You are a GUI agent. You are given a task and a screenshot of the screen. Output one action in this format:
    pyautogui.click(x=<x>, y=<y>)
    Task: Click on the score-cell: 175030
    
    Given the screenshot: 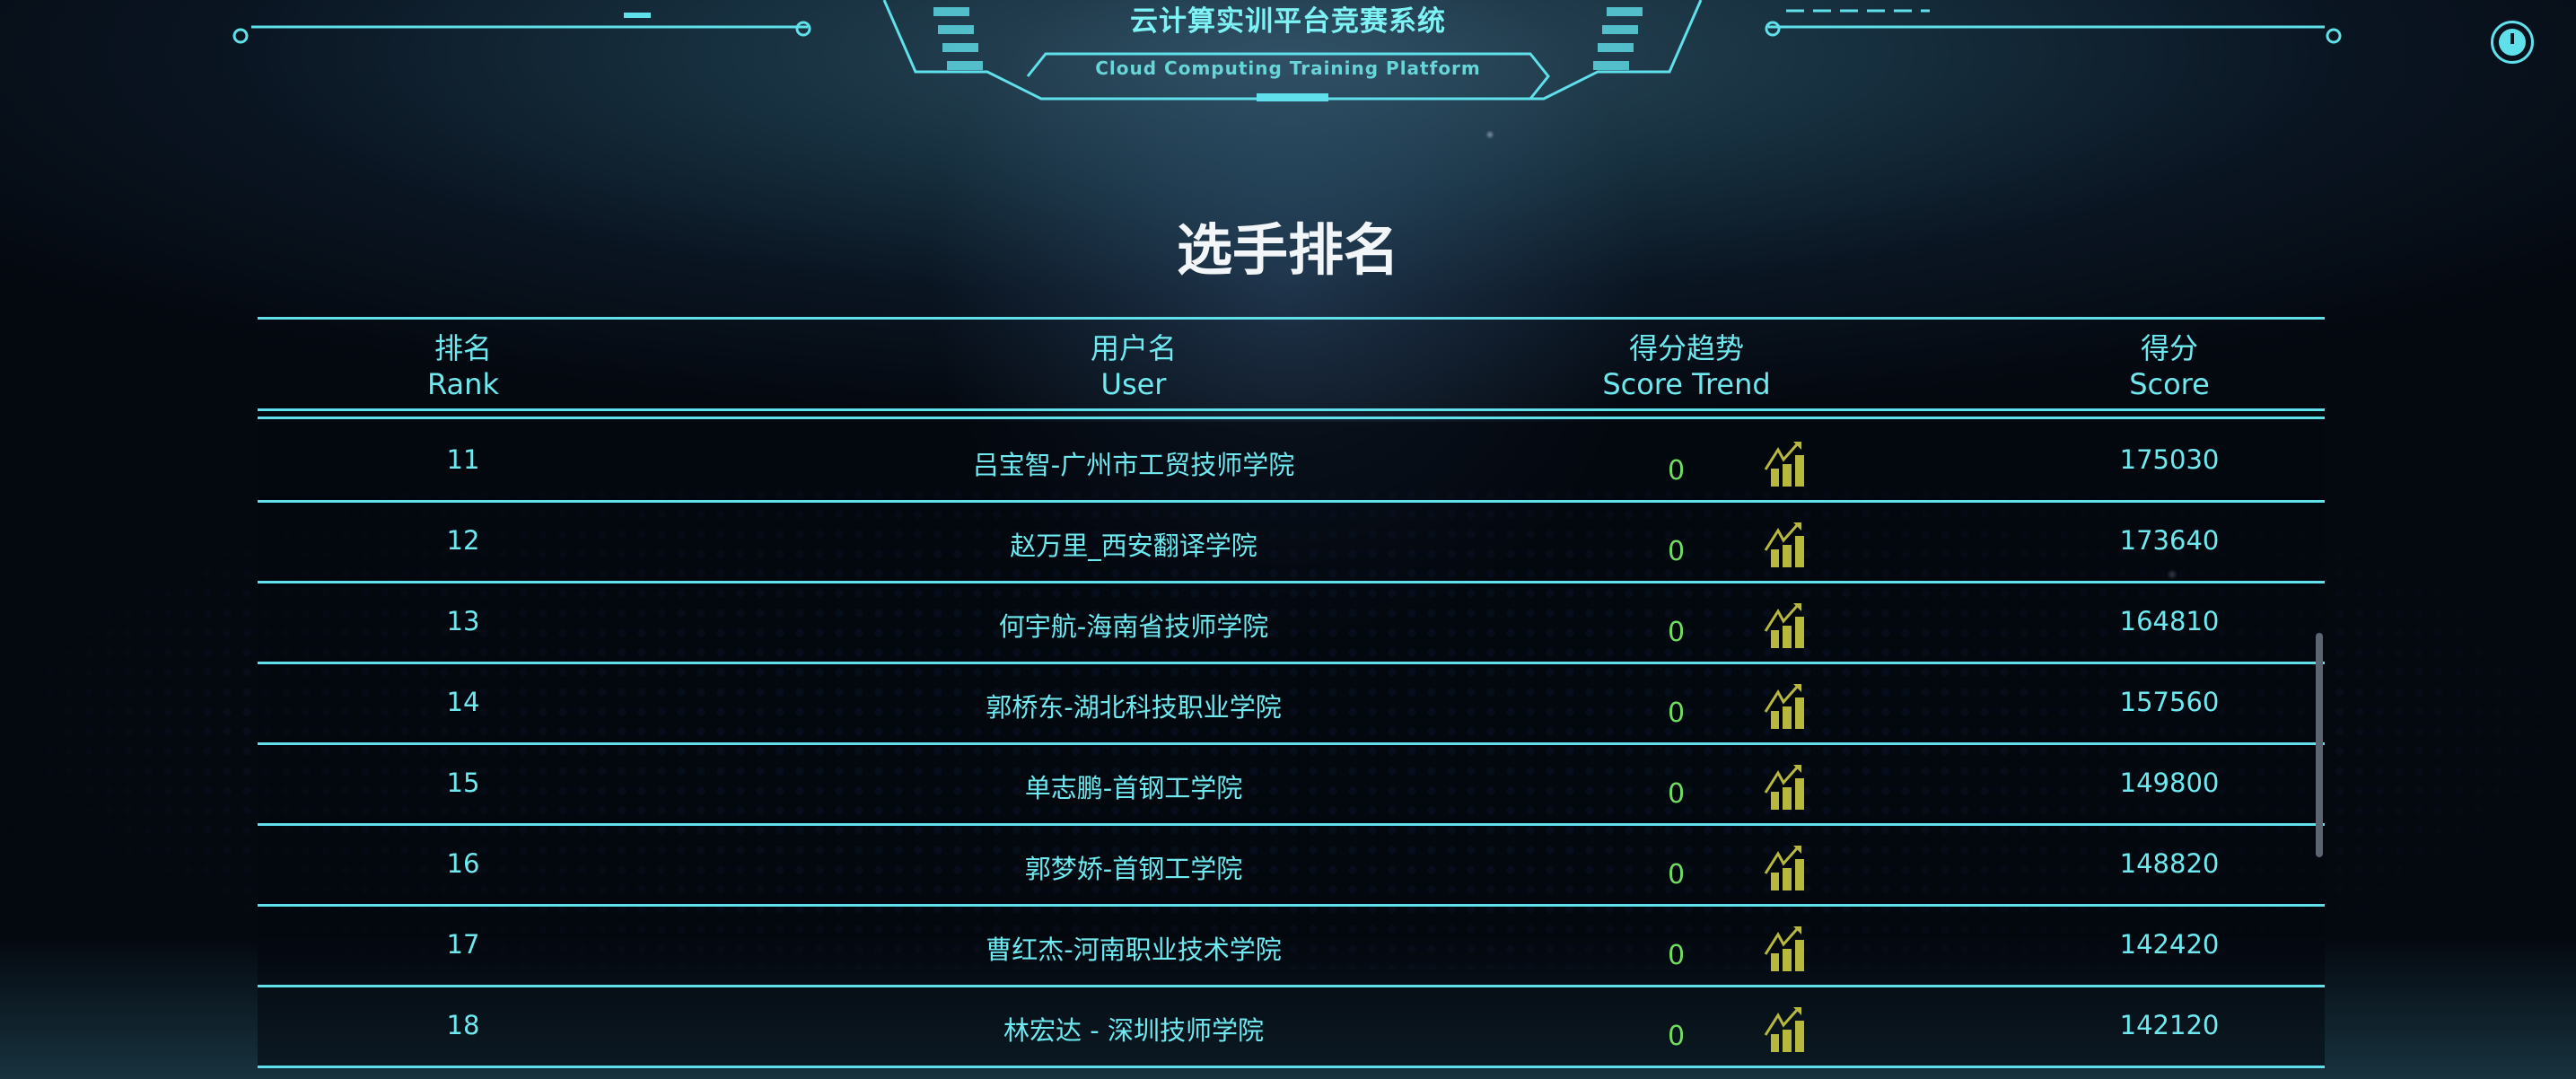 What is the action you would take?
    pyautogui.click(x=2169, y=459)
    